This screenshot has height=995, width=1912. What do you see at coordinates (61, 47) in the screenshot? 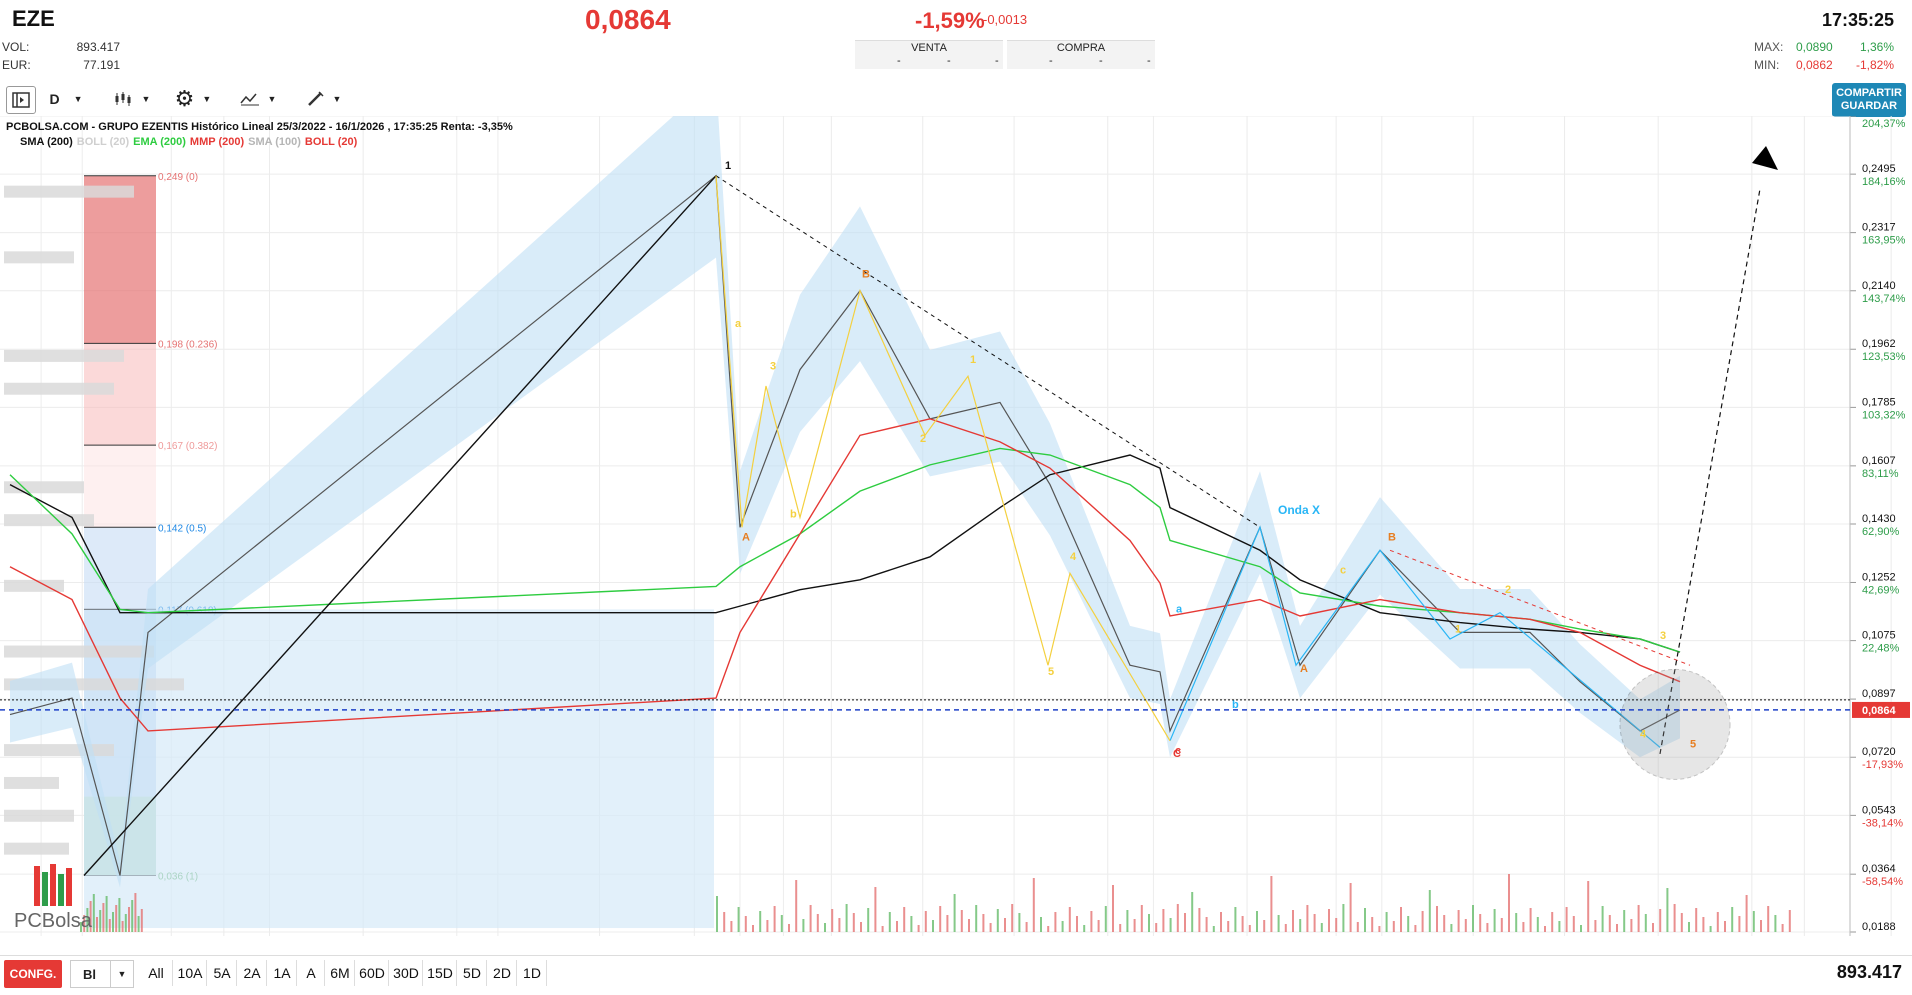
I see `volume-row: VOL: 893.417` at bounding box center [61, 47].